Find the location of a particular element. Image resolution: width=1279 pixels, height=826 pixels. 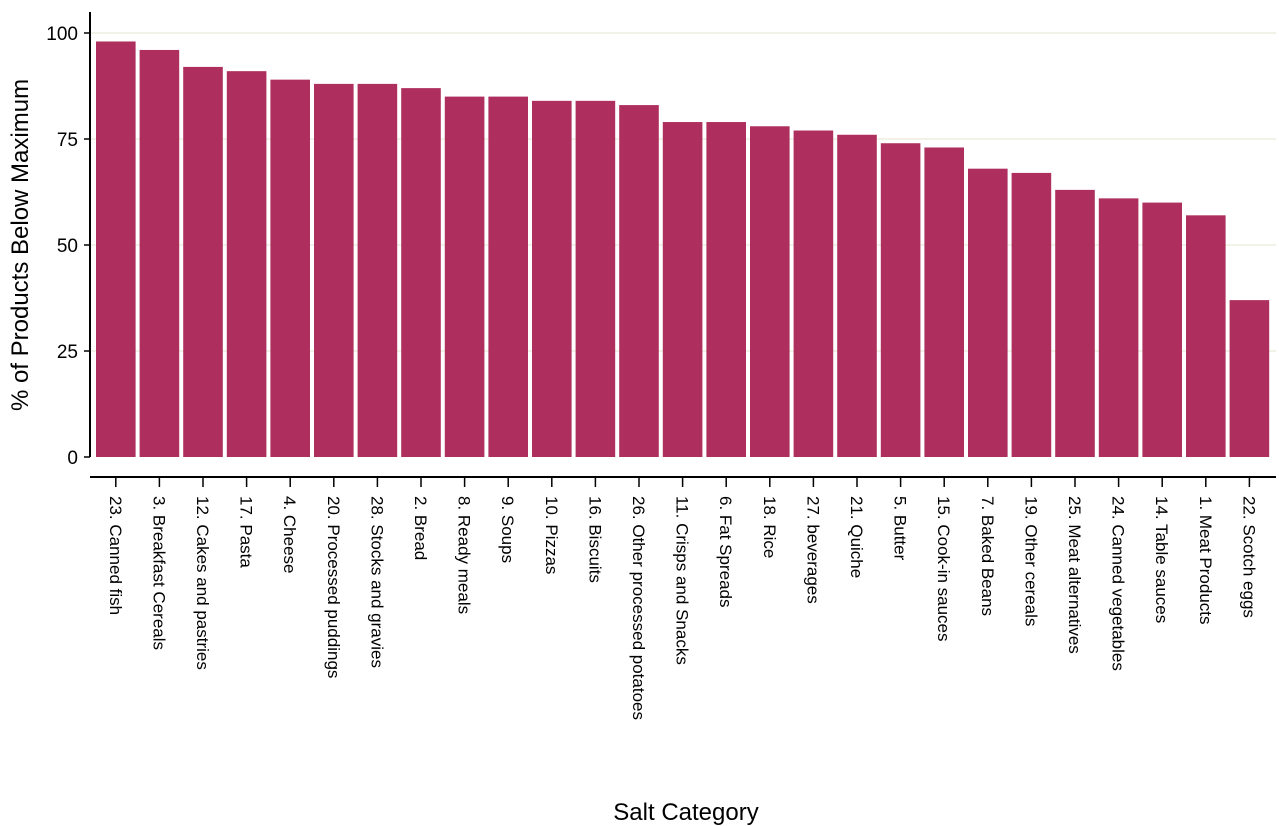

x-tick-label: 1. Meat Products is located at coordinates (1205, 560).